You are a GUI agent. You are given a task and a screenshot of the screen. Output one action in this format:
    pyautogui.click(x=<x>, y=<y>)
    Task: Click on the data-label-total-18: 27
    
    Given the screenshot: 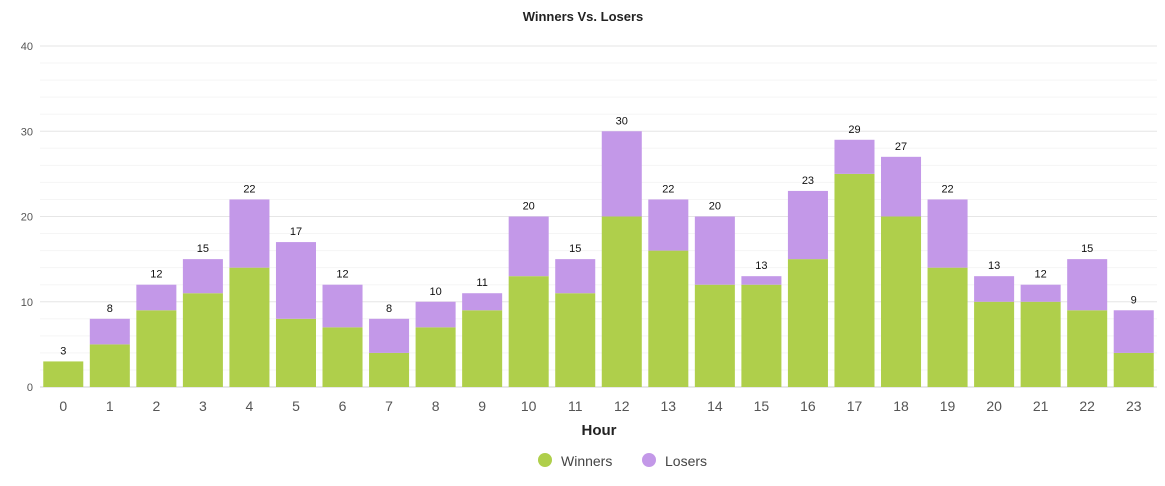 What is the action you would take?
    pyautogui.click(x=901, y=147)
    